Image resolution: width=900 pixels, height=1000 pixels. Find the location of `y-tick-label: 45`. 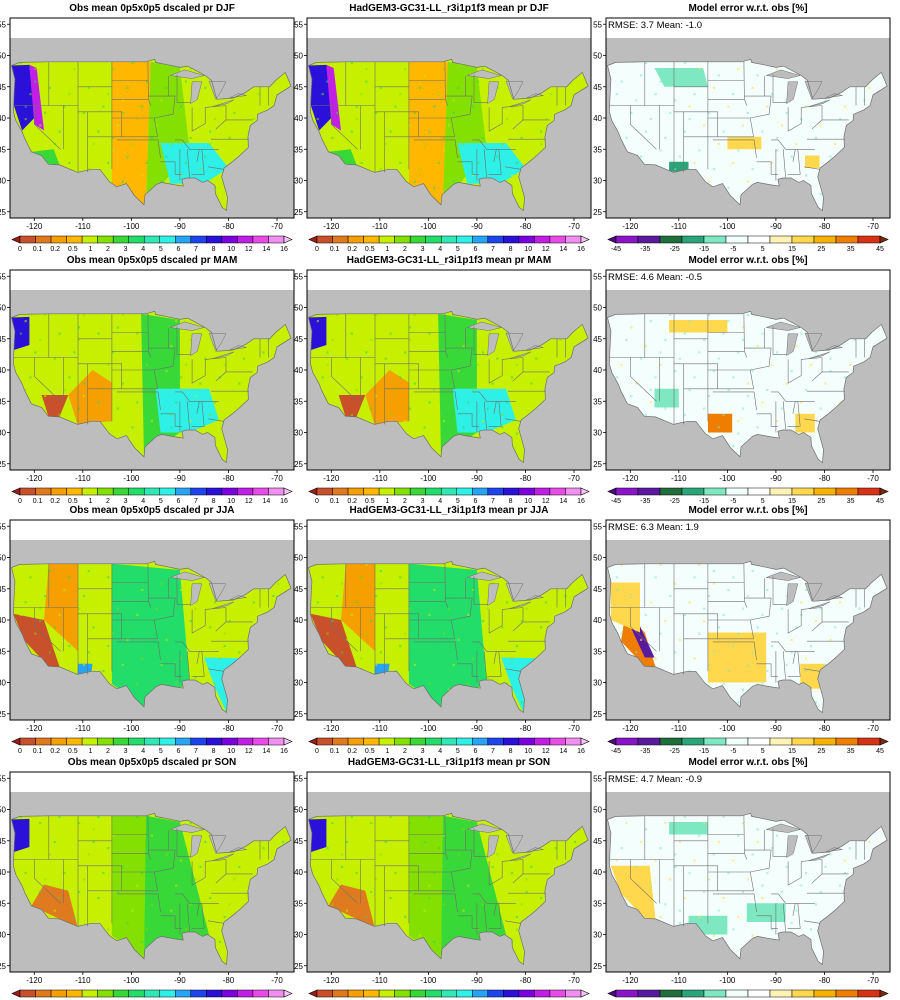

y-tick-label: 45 is located at coordinates (597, 589).